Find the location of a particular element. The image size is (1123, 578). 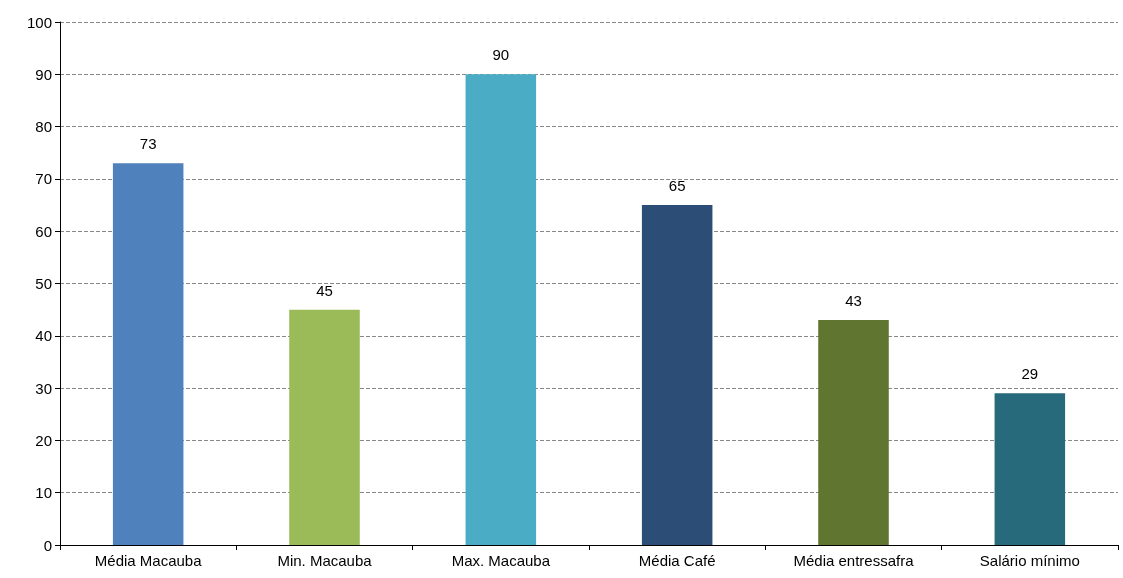

y-tick-label: 60 is located at coordinates (43, 231).